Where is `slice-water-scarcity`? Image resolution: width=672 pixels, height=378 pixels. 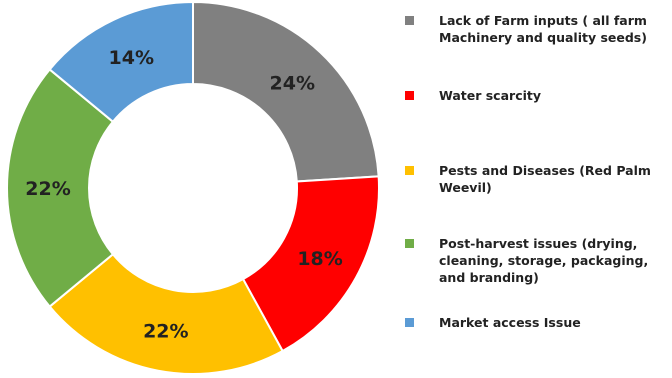
slice-water-scarcity is located at coordinates (310, 264).